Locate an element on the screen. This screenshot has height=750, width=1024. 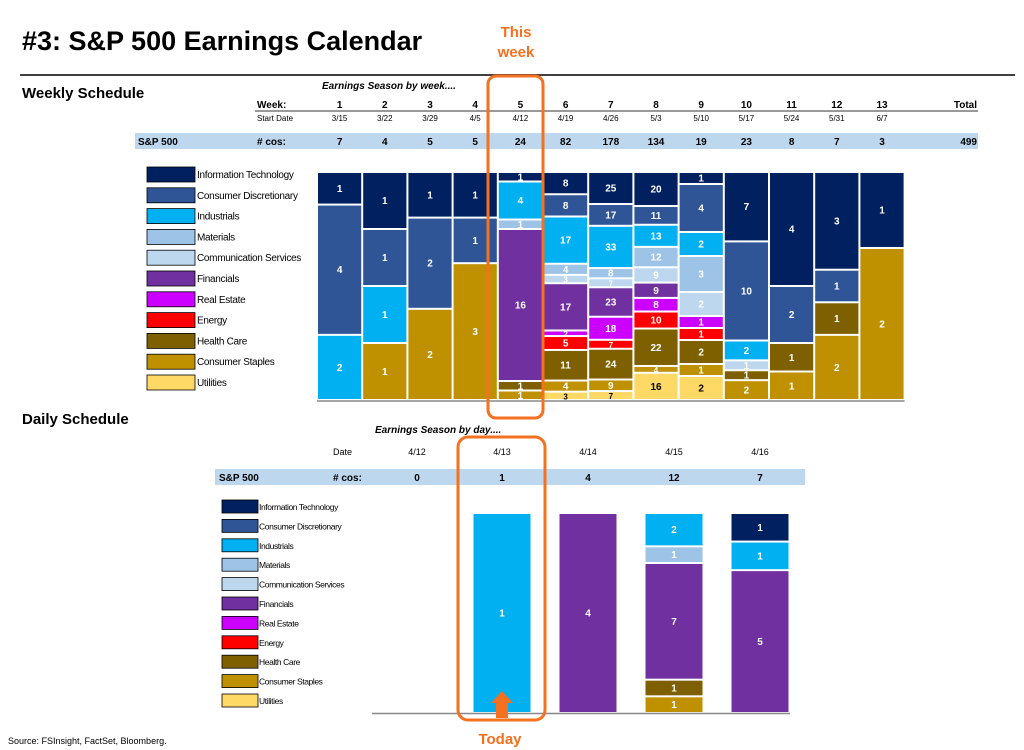
week-count: 24 is located at coordinates (521, 142).